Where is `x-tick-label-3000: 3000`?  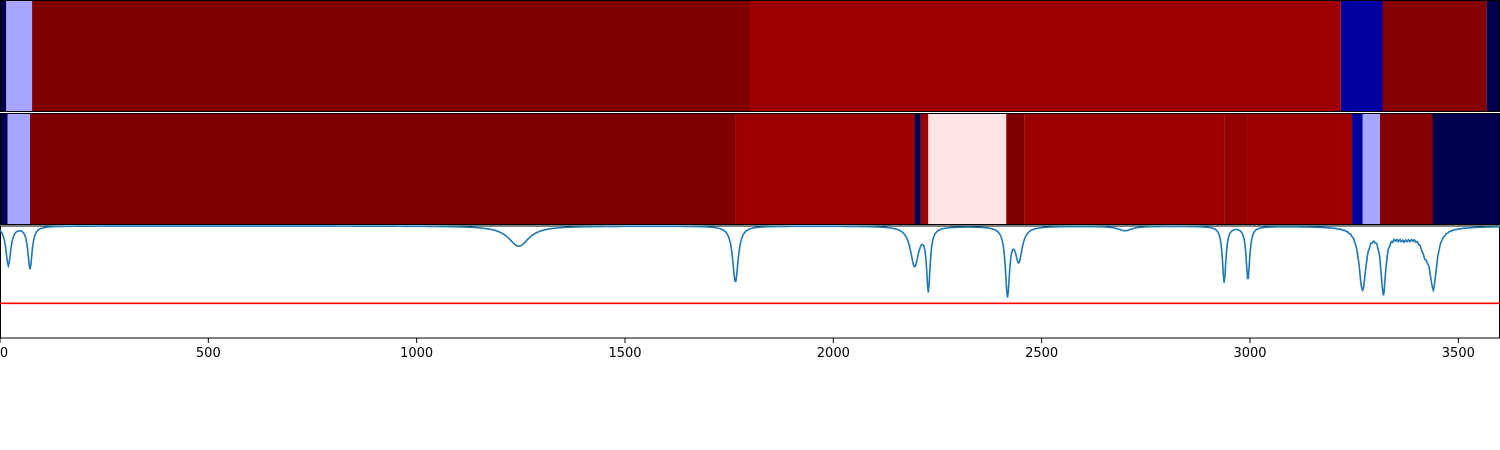
x-tick-label-3000: 3000 is located at coordinates (1249, 353).